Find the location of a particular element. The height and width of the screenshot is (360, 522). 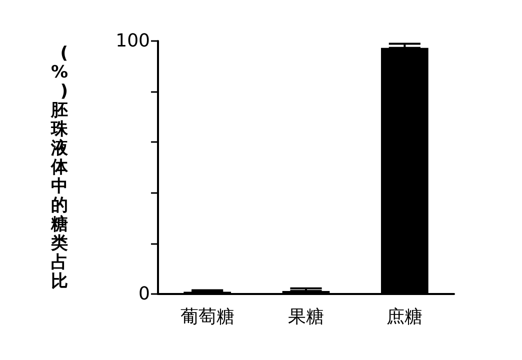

x-tick-label: 庶糖 is located at coordinates (404, 317).